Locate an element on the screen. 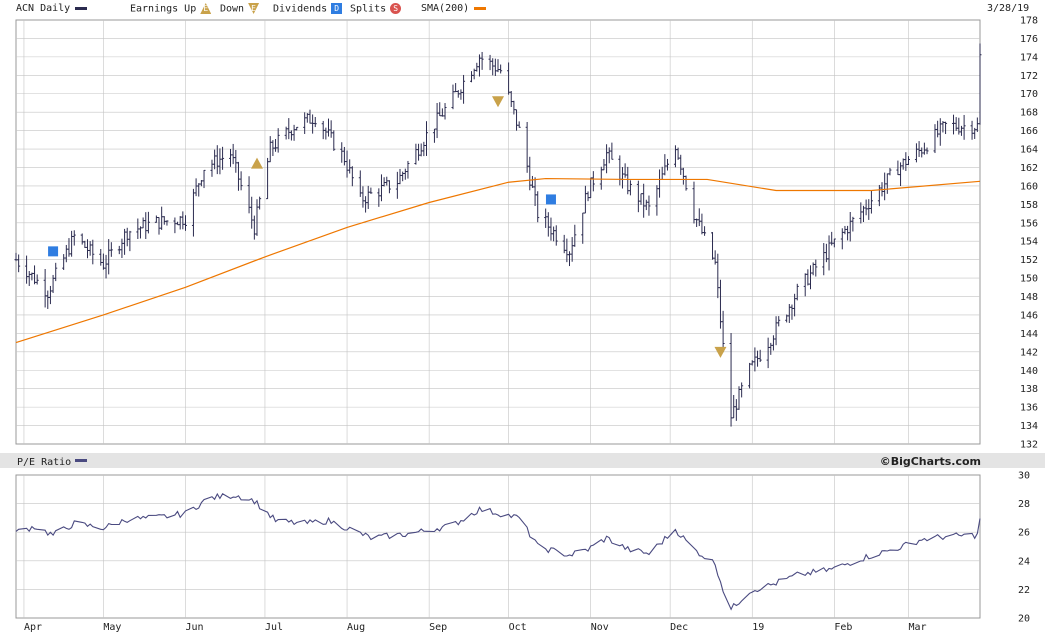  price-tick-label: 176 is located at coordinates (1029, 39).